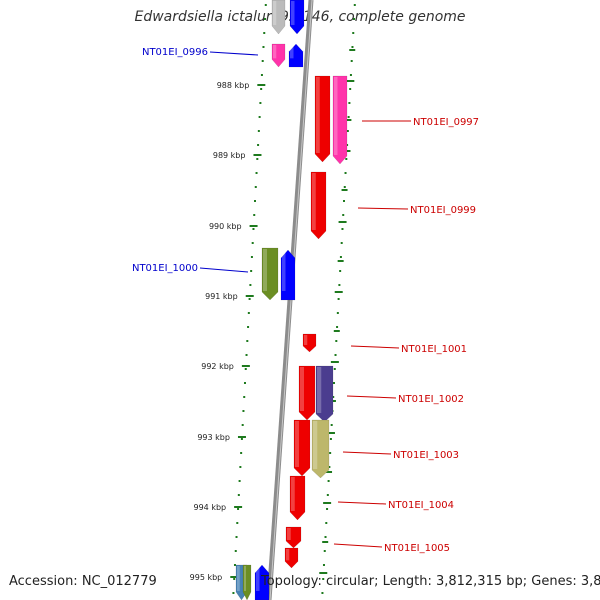 The image size is (600, 600). I want to click on gene-label-right: NT01EI_1003, so click(426, 455).